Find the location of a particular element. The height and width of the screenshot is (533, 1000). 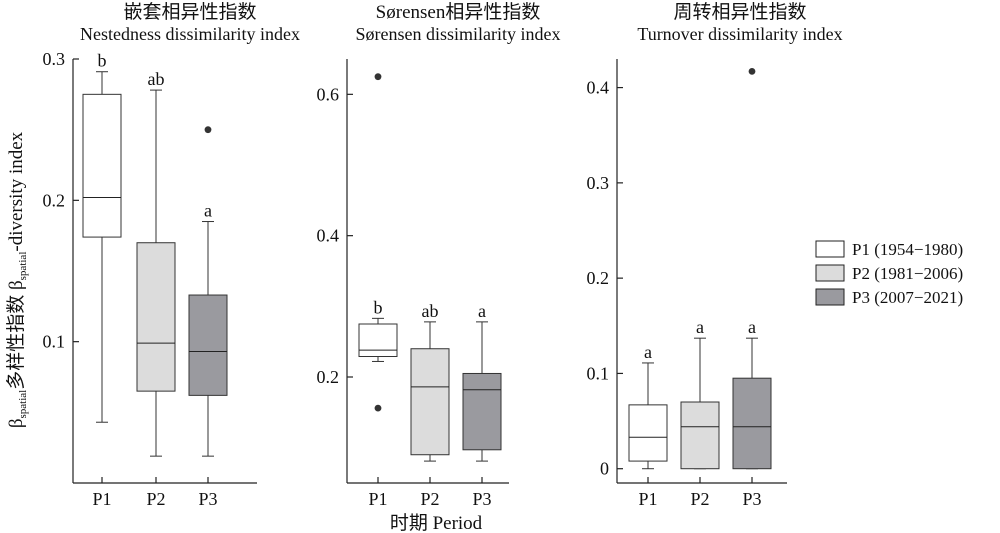

legend-swatch-p1 is located at coordinates (830, 249).